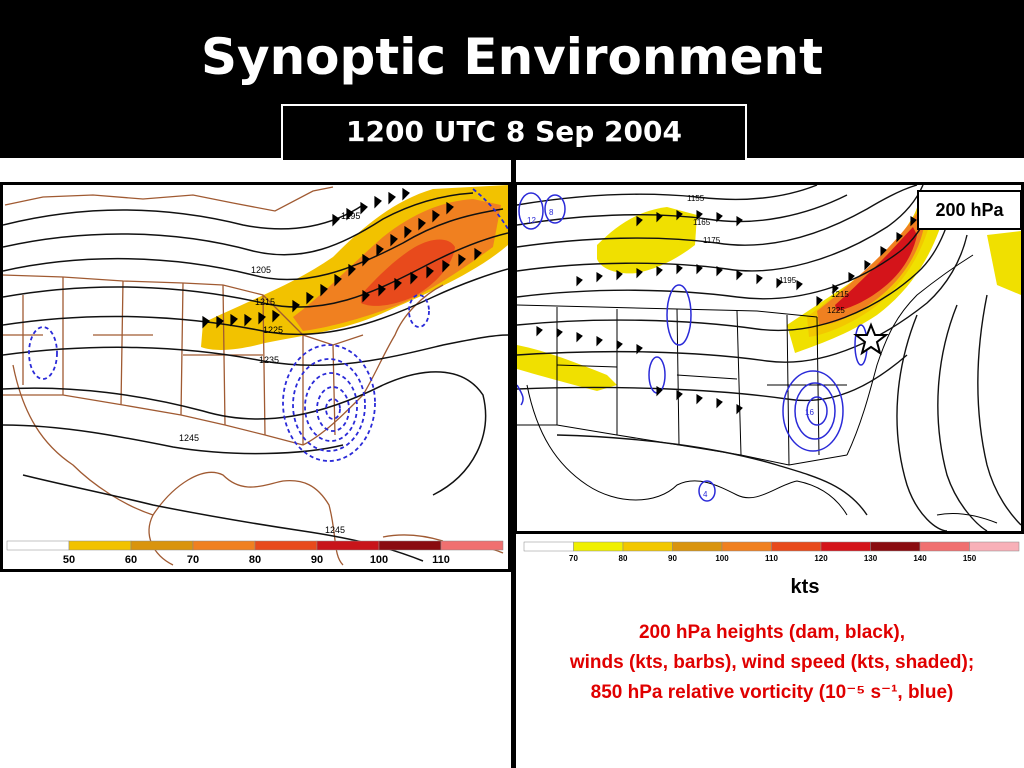 This screenshot has height=768, width=1024. I want to click on date-box: 1200 UTC 8 Sep 2004, so click(514, 132).